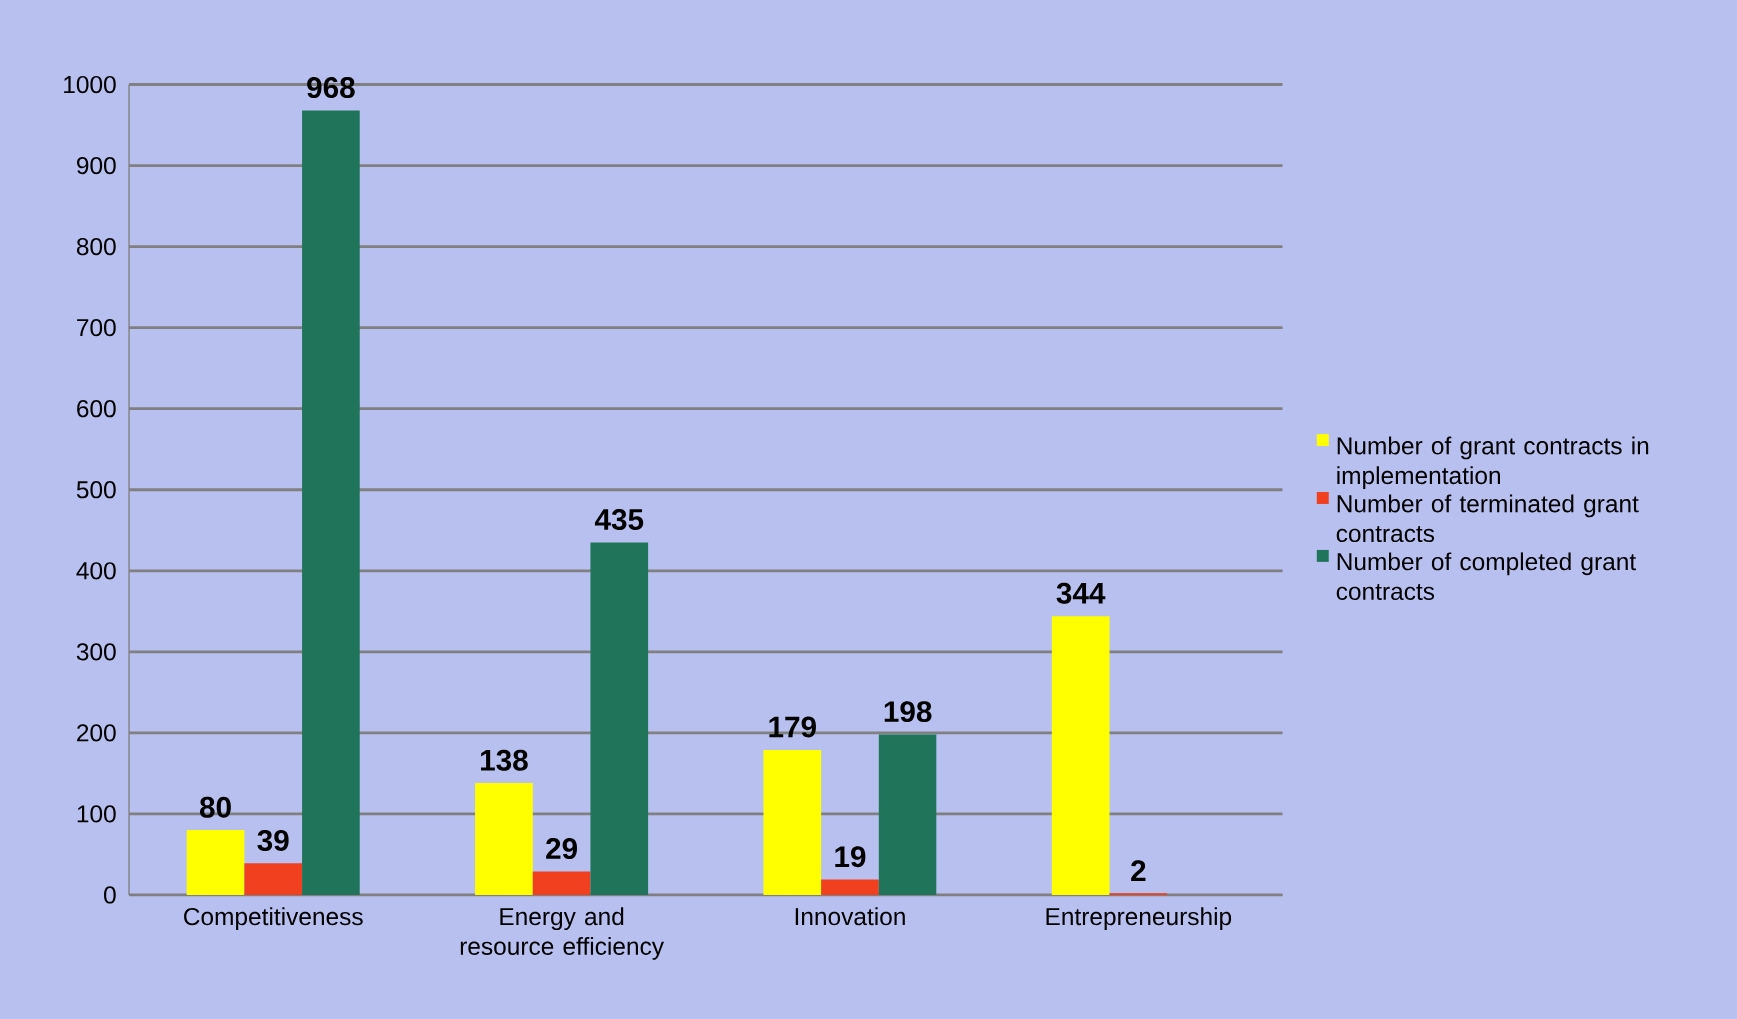 The width and height of the screenshot is (1737, 1019). What do you see at coordinates (562, 933) in the screenshot?
I see `x-tick-label: Energy and resource efficiency` at bounding box center [562, 933].